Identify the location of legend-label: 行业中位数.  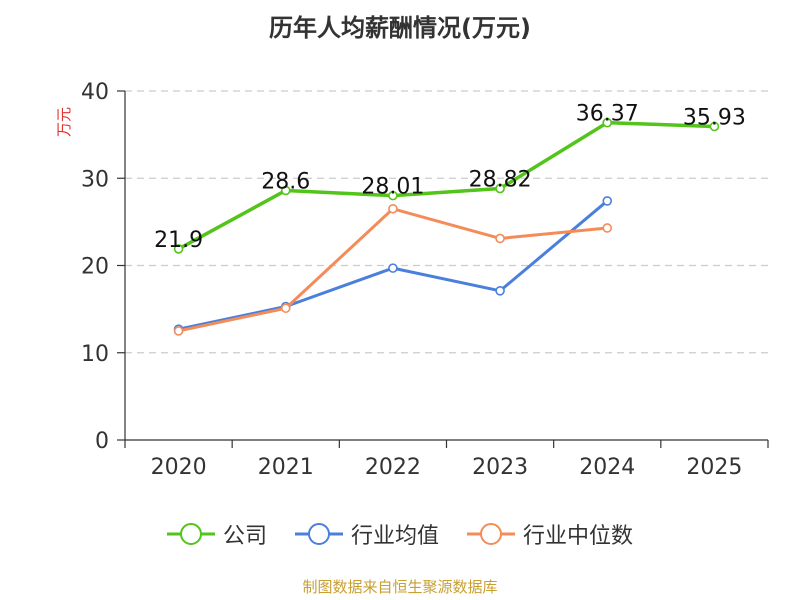
(578, 536).